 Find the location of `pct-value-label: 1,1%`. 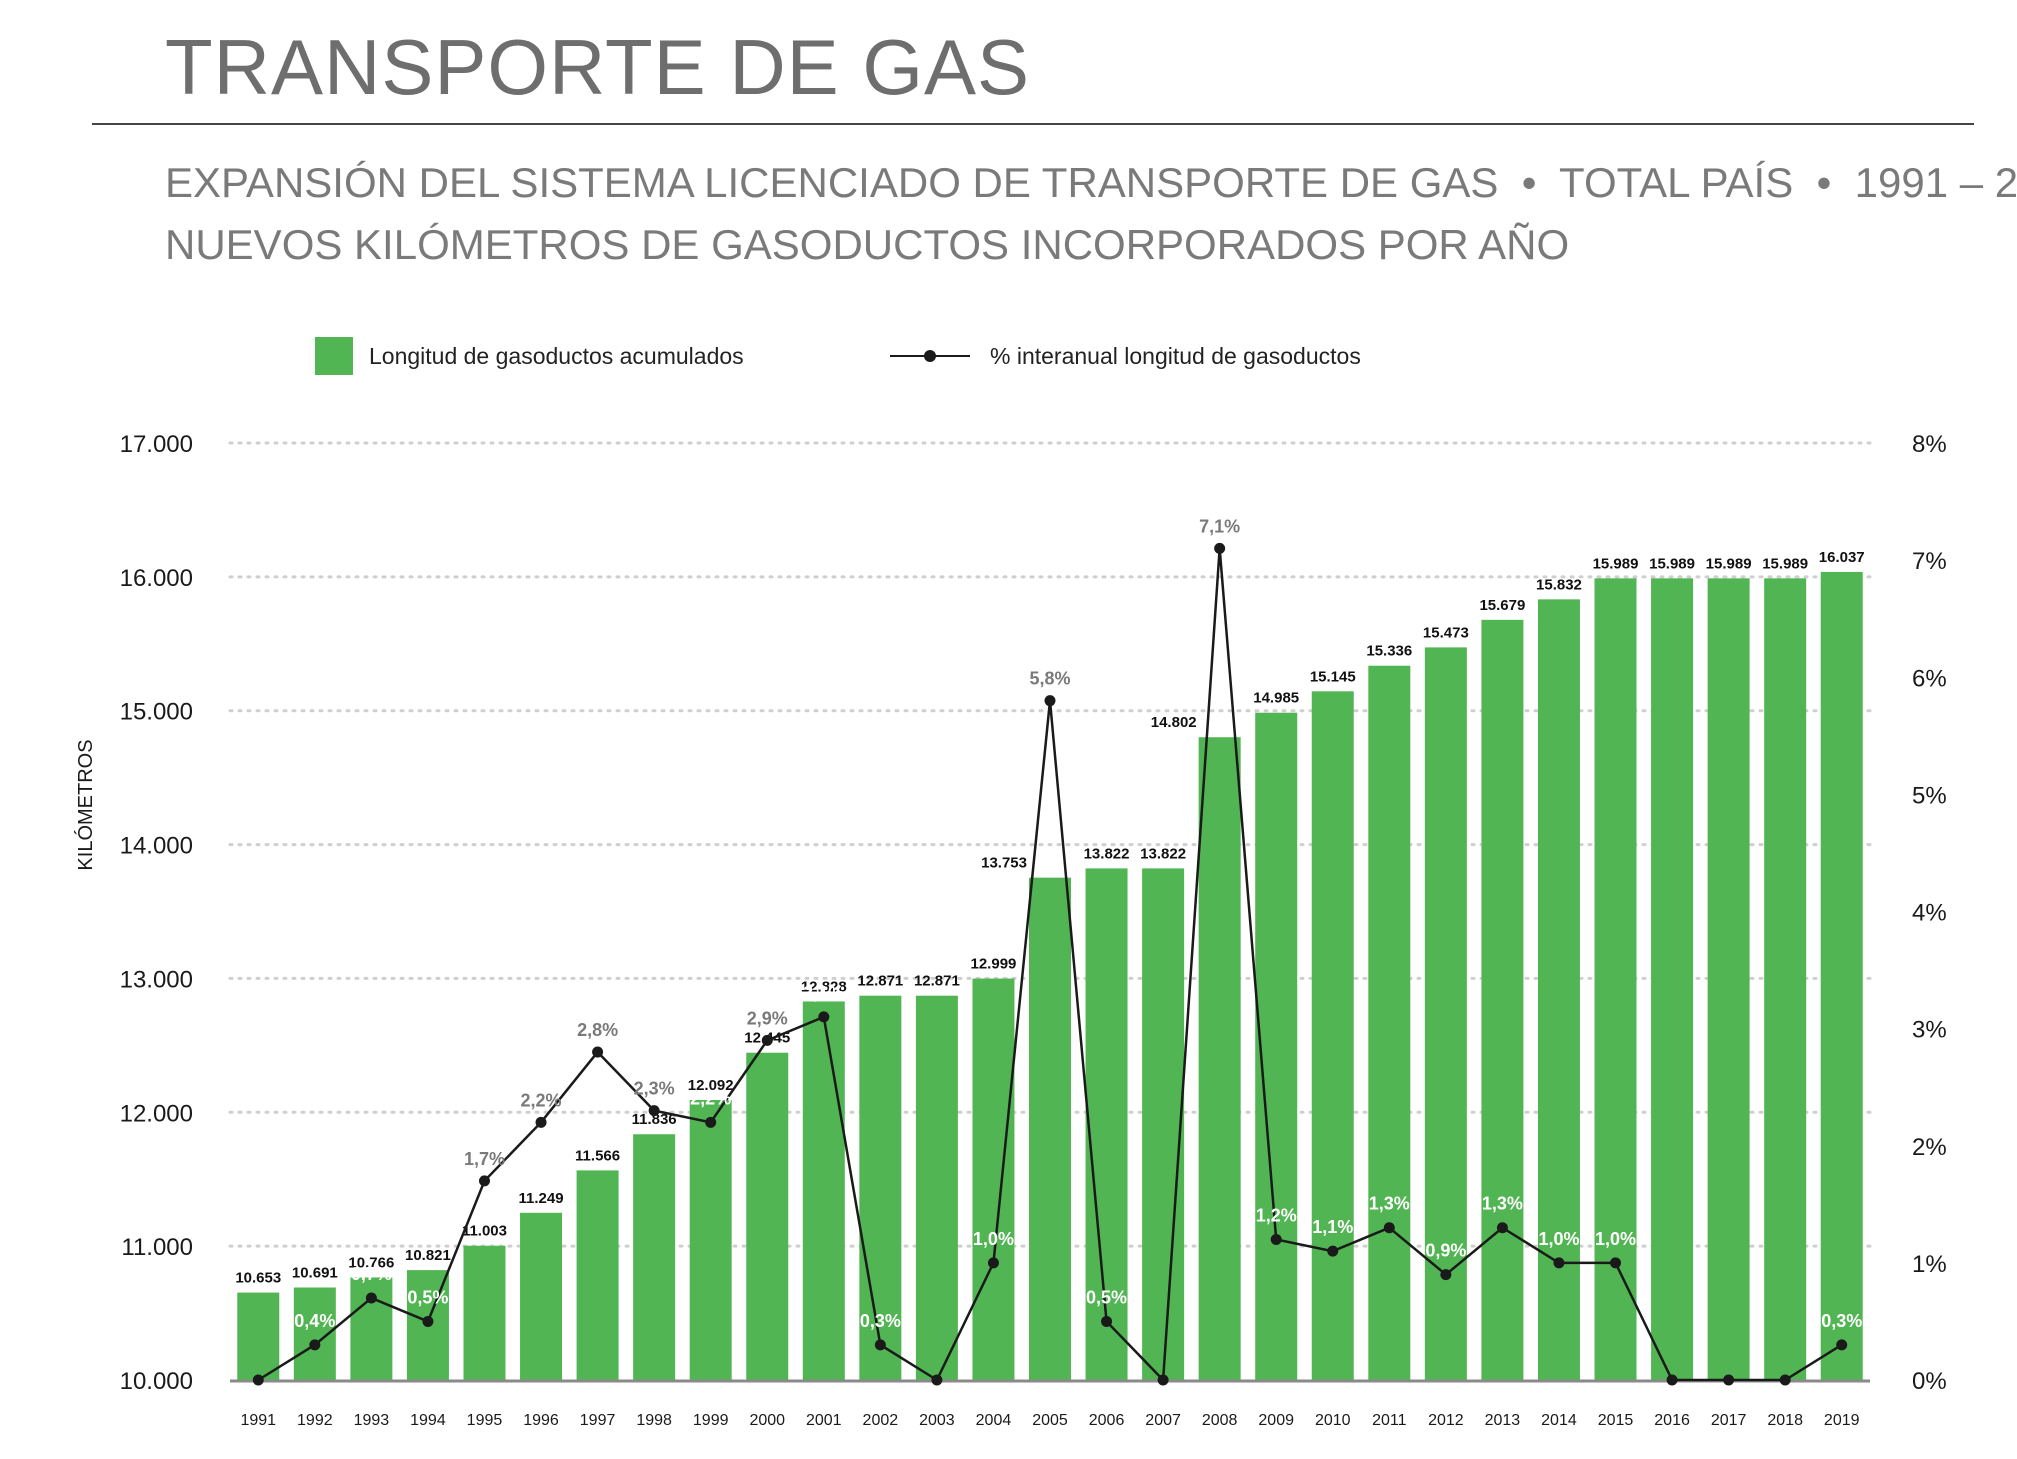

pct-value-label: 1,1% is located at coordinates (1332, 1227).